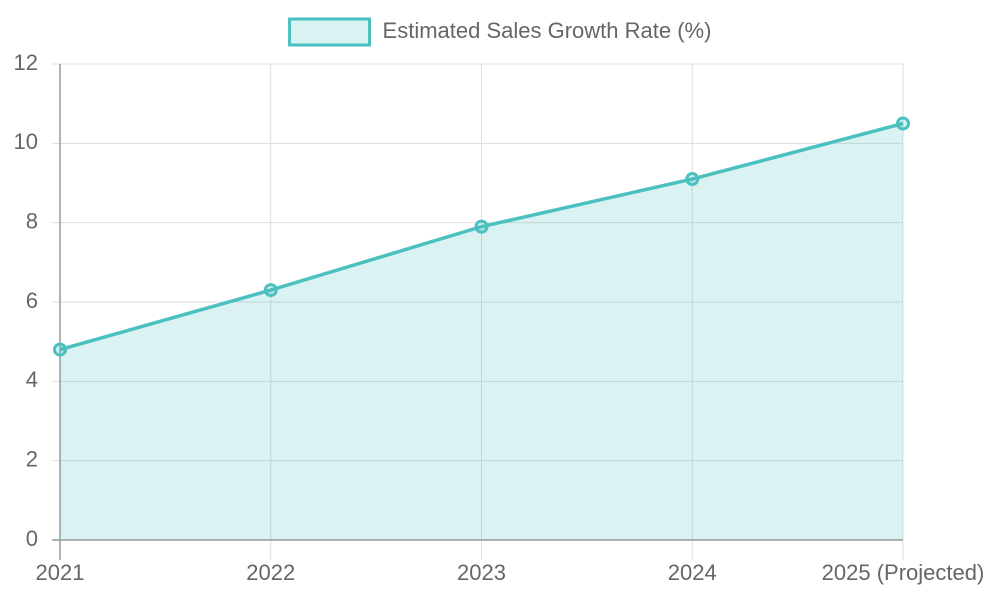  I want to click on legend-swatch, so click(330, 32).